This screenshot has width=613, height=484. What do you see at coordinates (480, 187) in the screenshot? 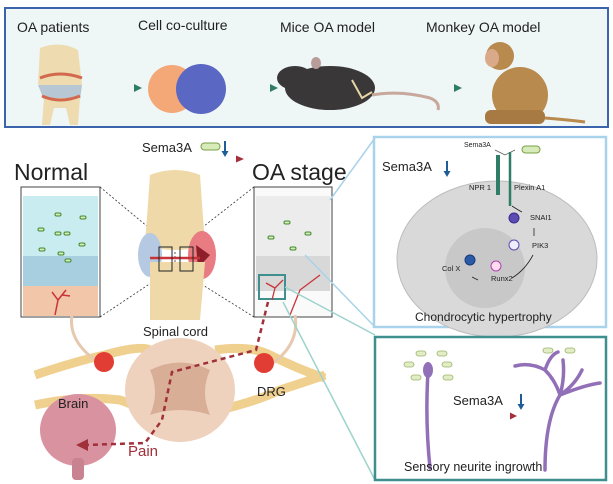
I see `receptor-label: NPR 1` at bounding box center [480, 187].